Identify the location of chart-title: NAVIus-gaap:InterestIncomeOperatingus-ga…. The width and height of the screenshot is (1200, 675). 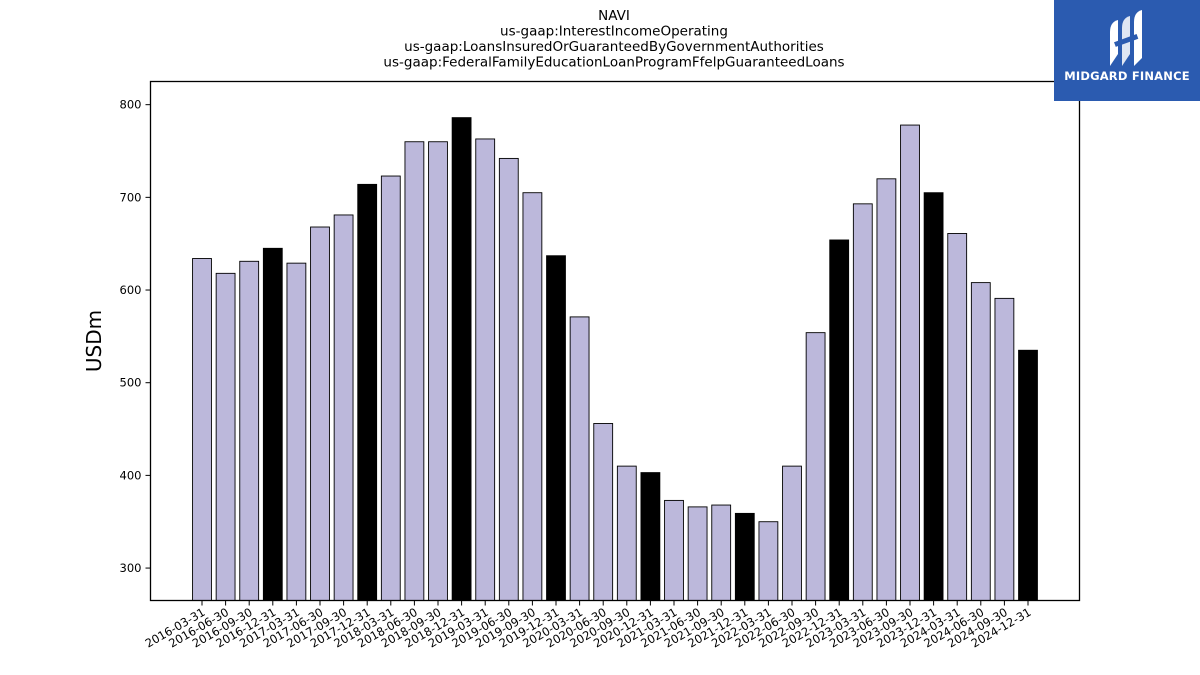
(613, 39).